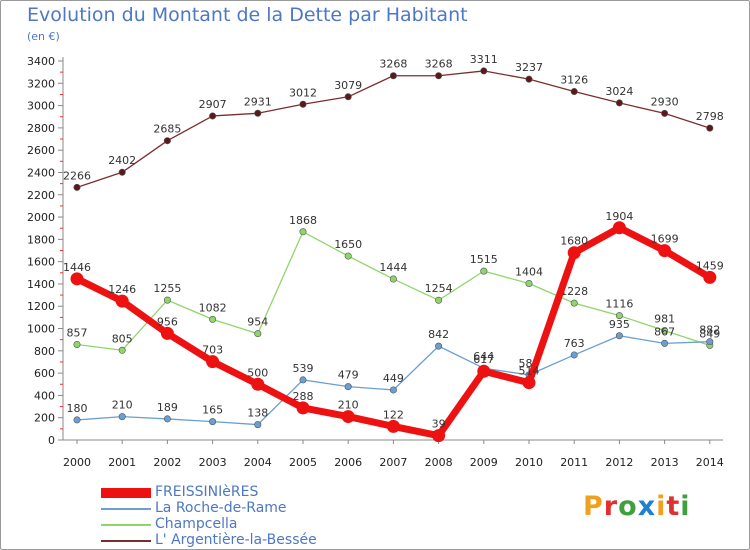 Image resolution: width=750 pixels, height=550 pixels. I want to click on data-label: 849, so click(709, 333).